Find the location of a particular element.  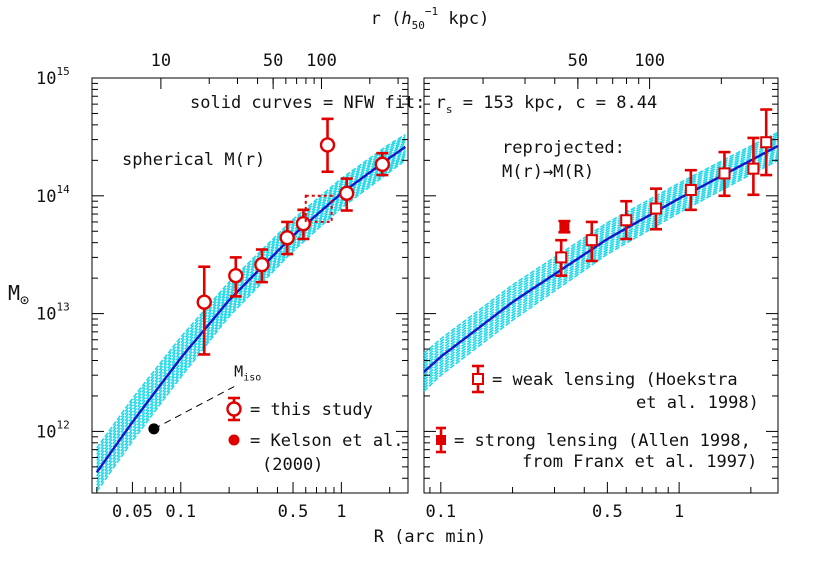

x-axis-label: R (arc min) is located at coordinates (430, 537).